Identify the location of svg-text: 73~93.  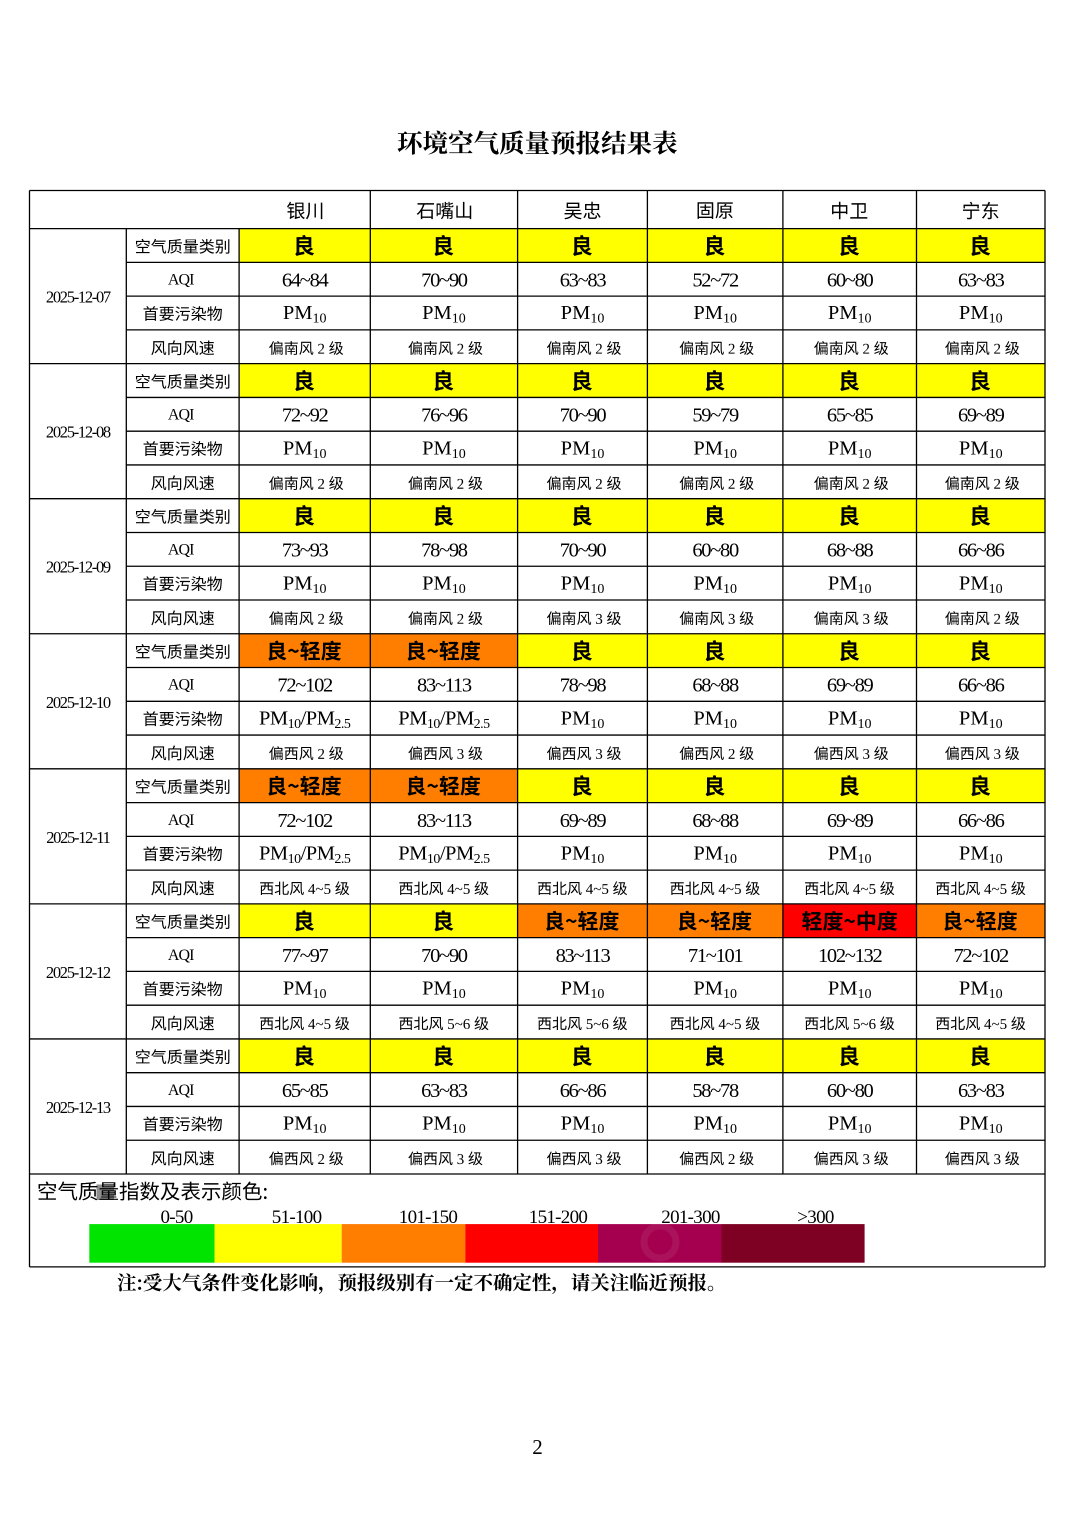
(305, 551).